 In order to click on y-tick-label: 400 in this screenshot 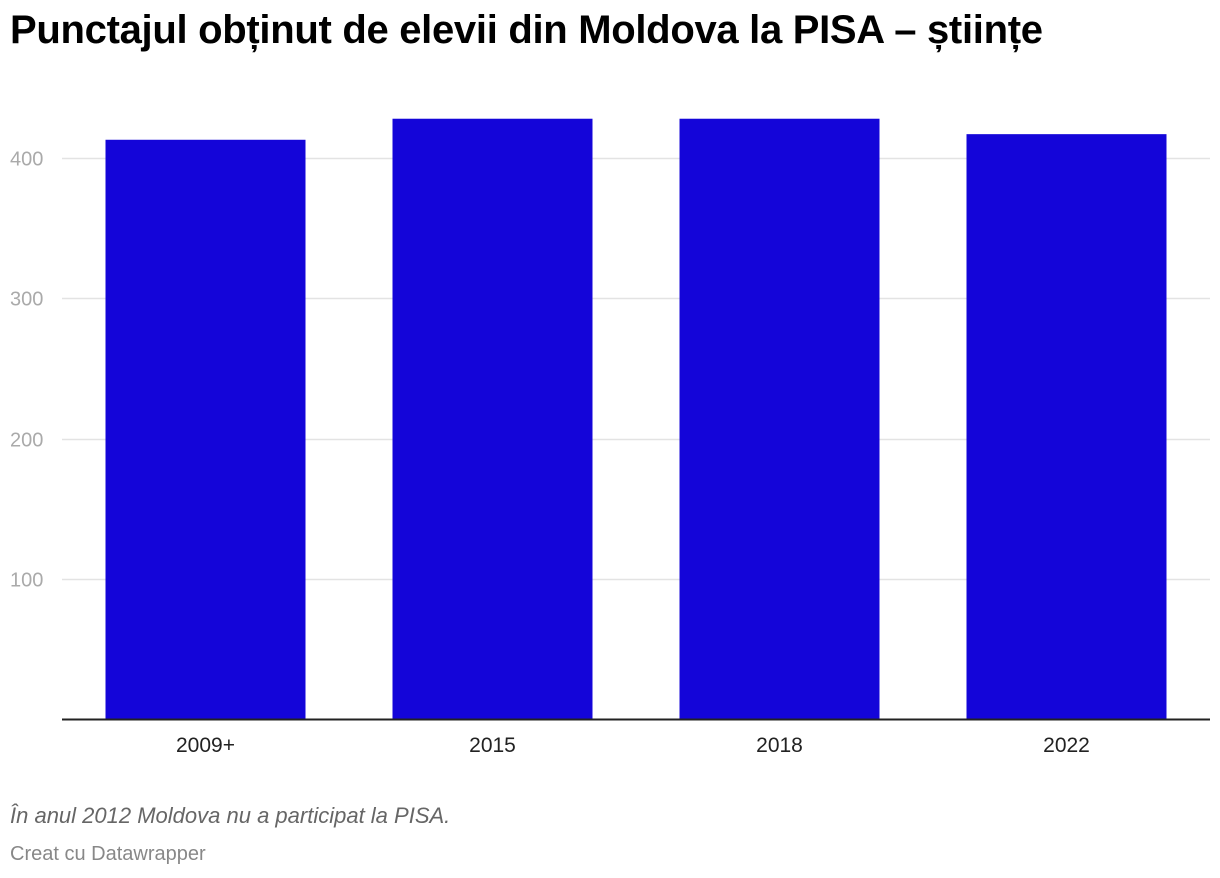, I will do `click(26, 160)`.